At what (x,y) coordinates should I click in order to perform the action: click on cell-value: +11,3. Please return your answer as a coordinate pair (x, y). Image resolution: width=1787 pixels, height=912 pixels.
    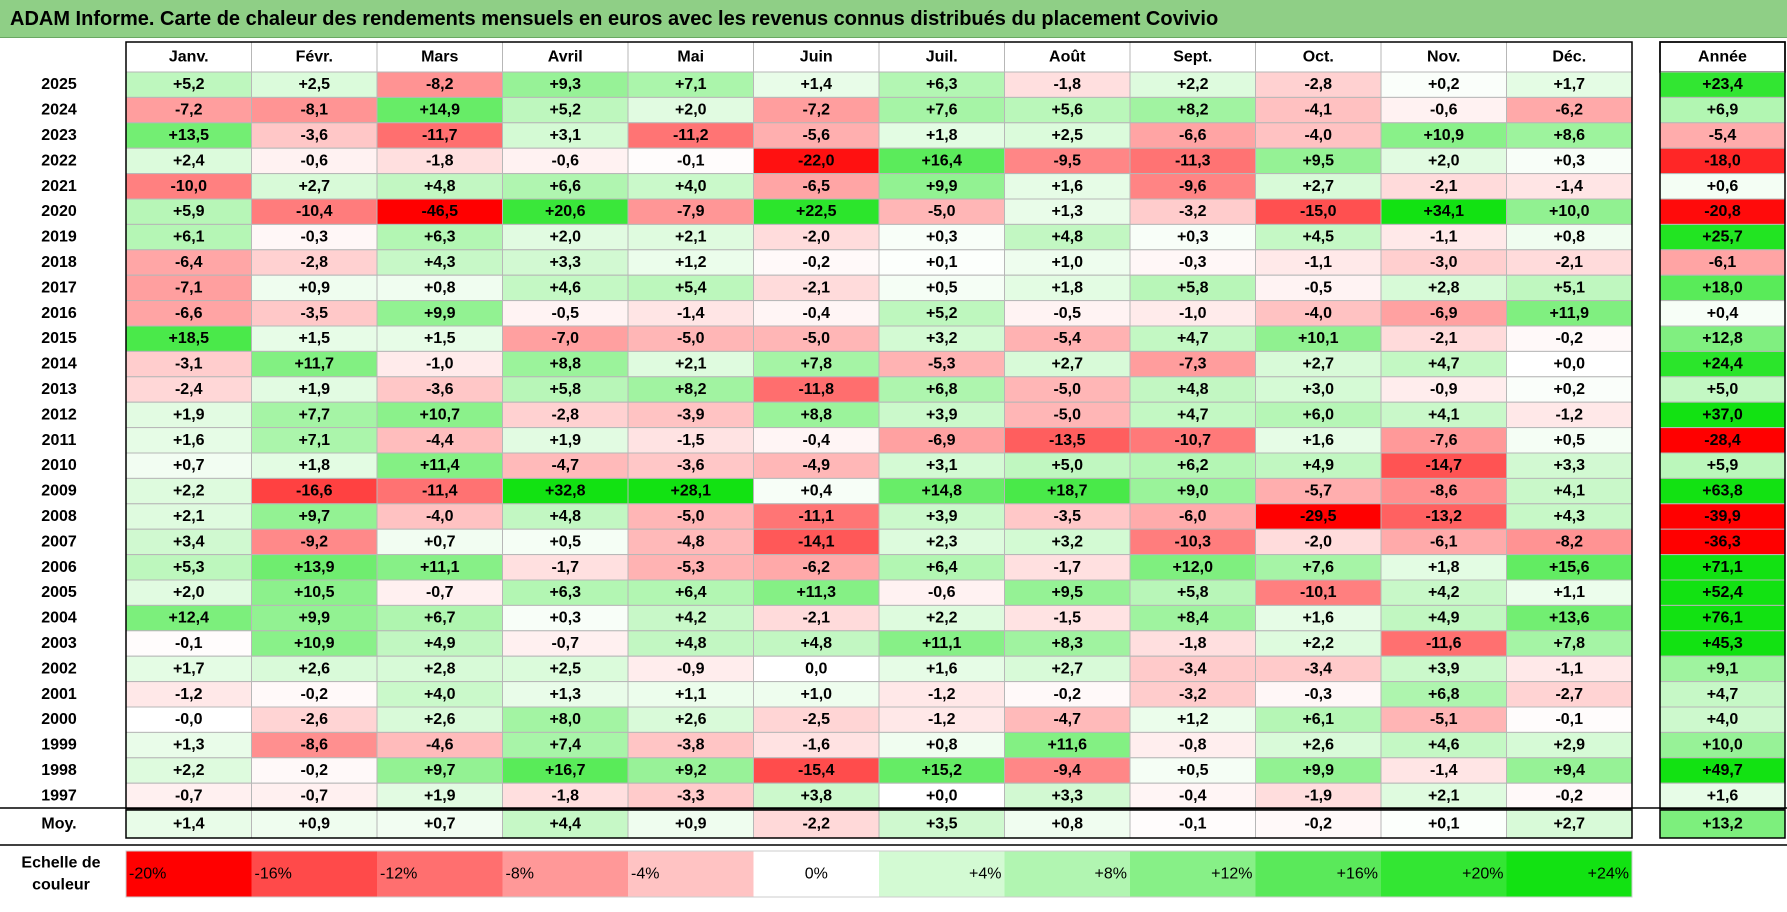
    Looking at the image, I should click on (816, 592).